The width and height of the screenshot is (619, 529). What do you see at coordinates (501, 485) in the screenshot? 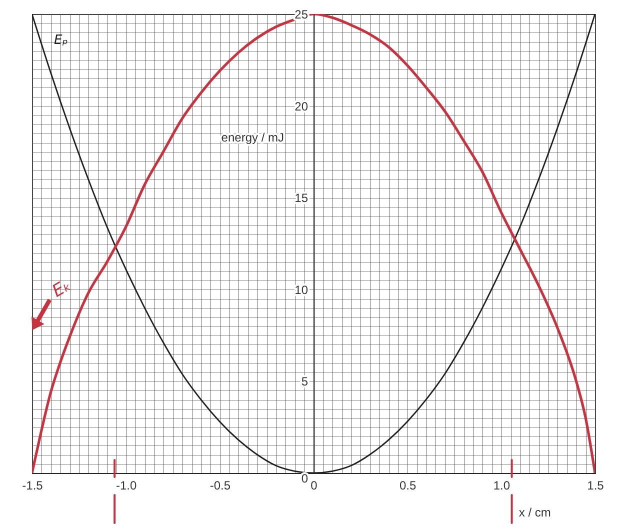
I see `x-tick-label: 1.0` at bounding box center [501, 485].